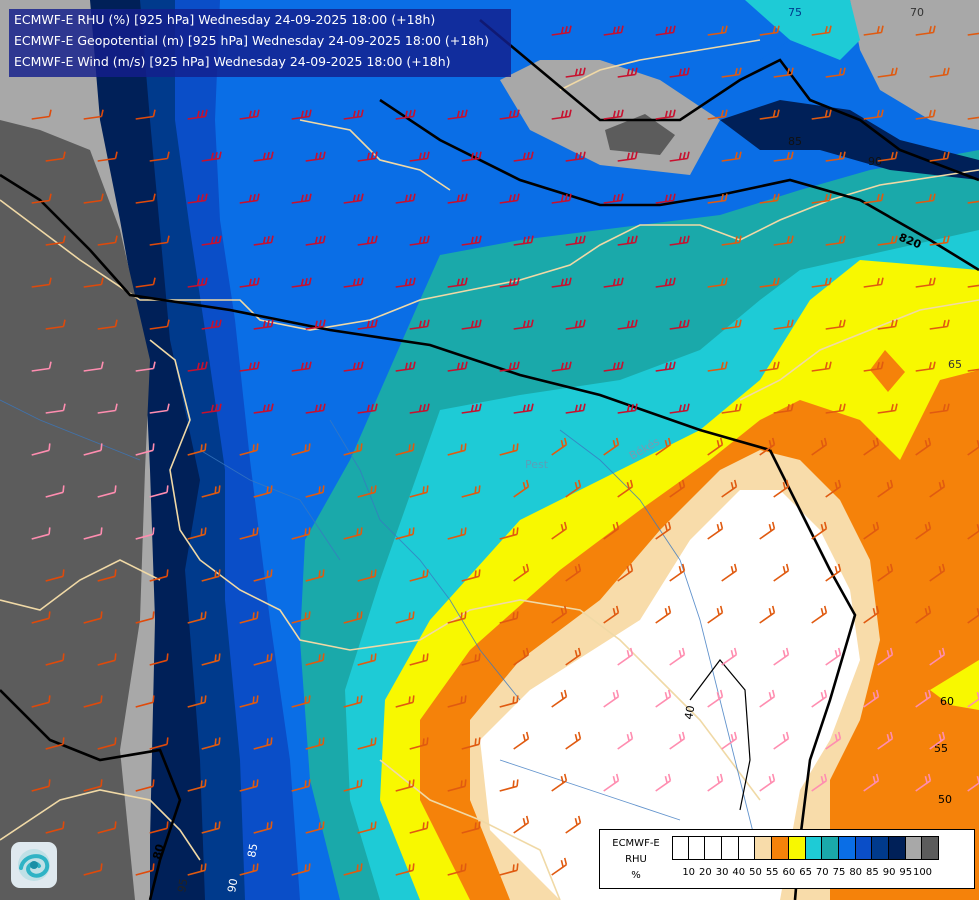  I want to click on legend-title-variable: RHU, so click(636, 859).